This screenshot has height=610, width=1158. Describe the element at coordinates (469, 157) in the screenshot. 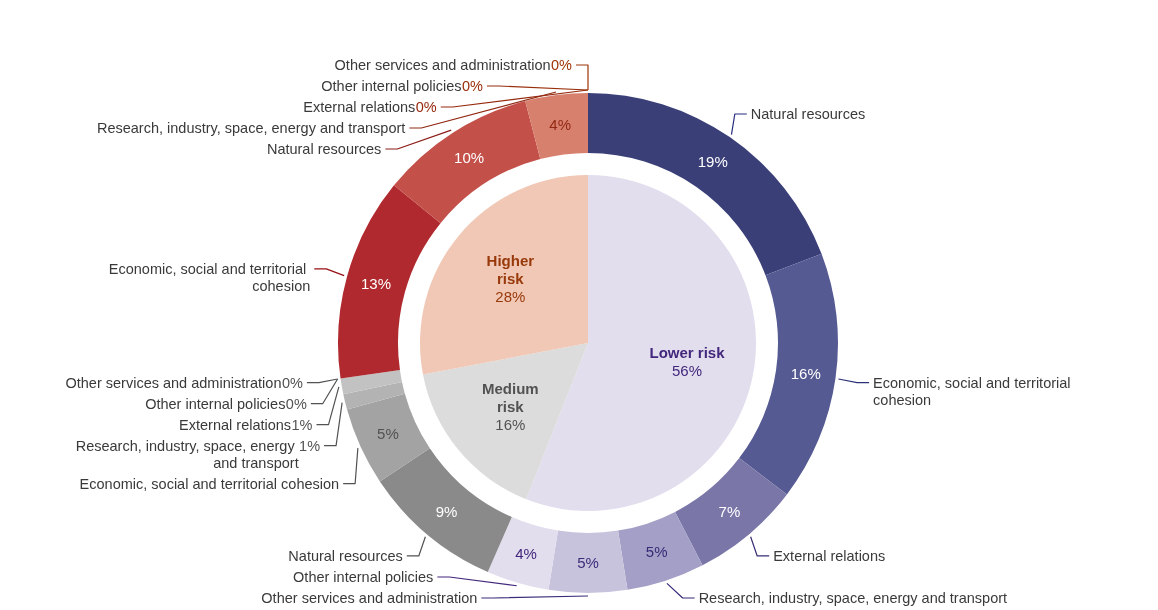

I see `data-label: 10%` at that location.